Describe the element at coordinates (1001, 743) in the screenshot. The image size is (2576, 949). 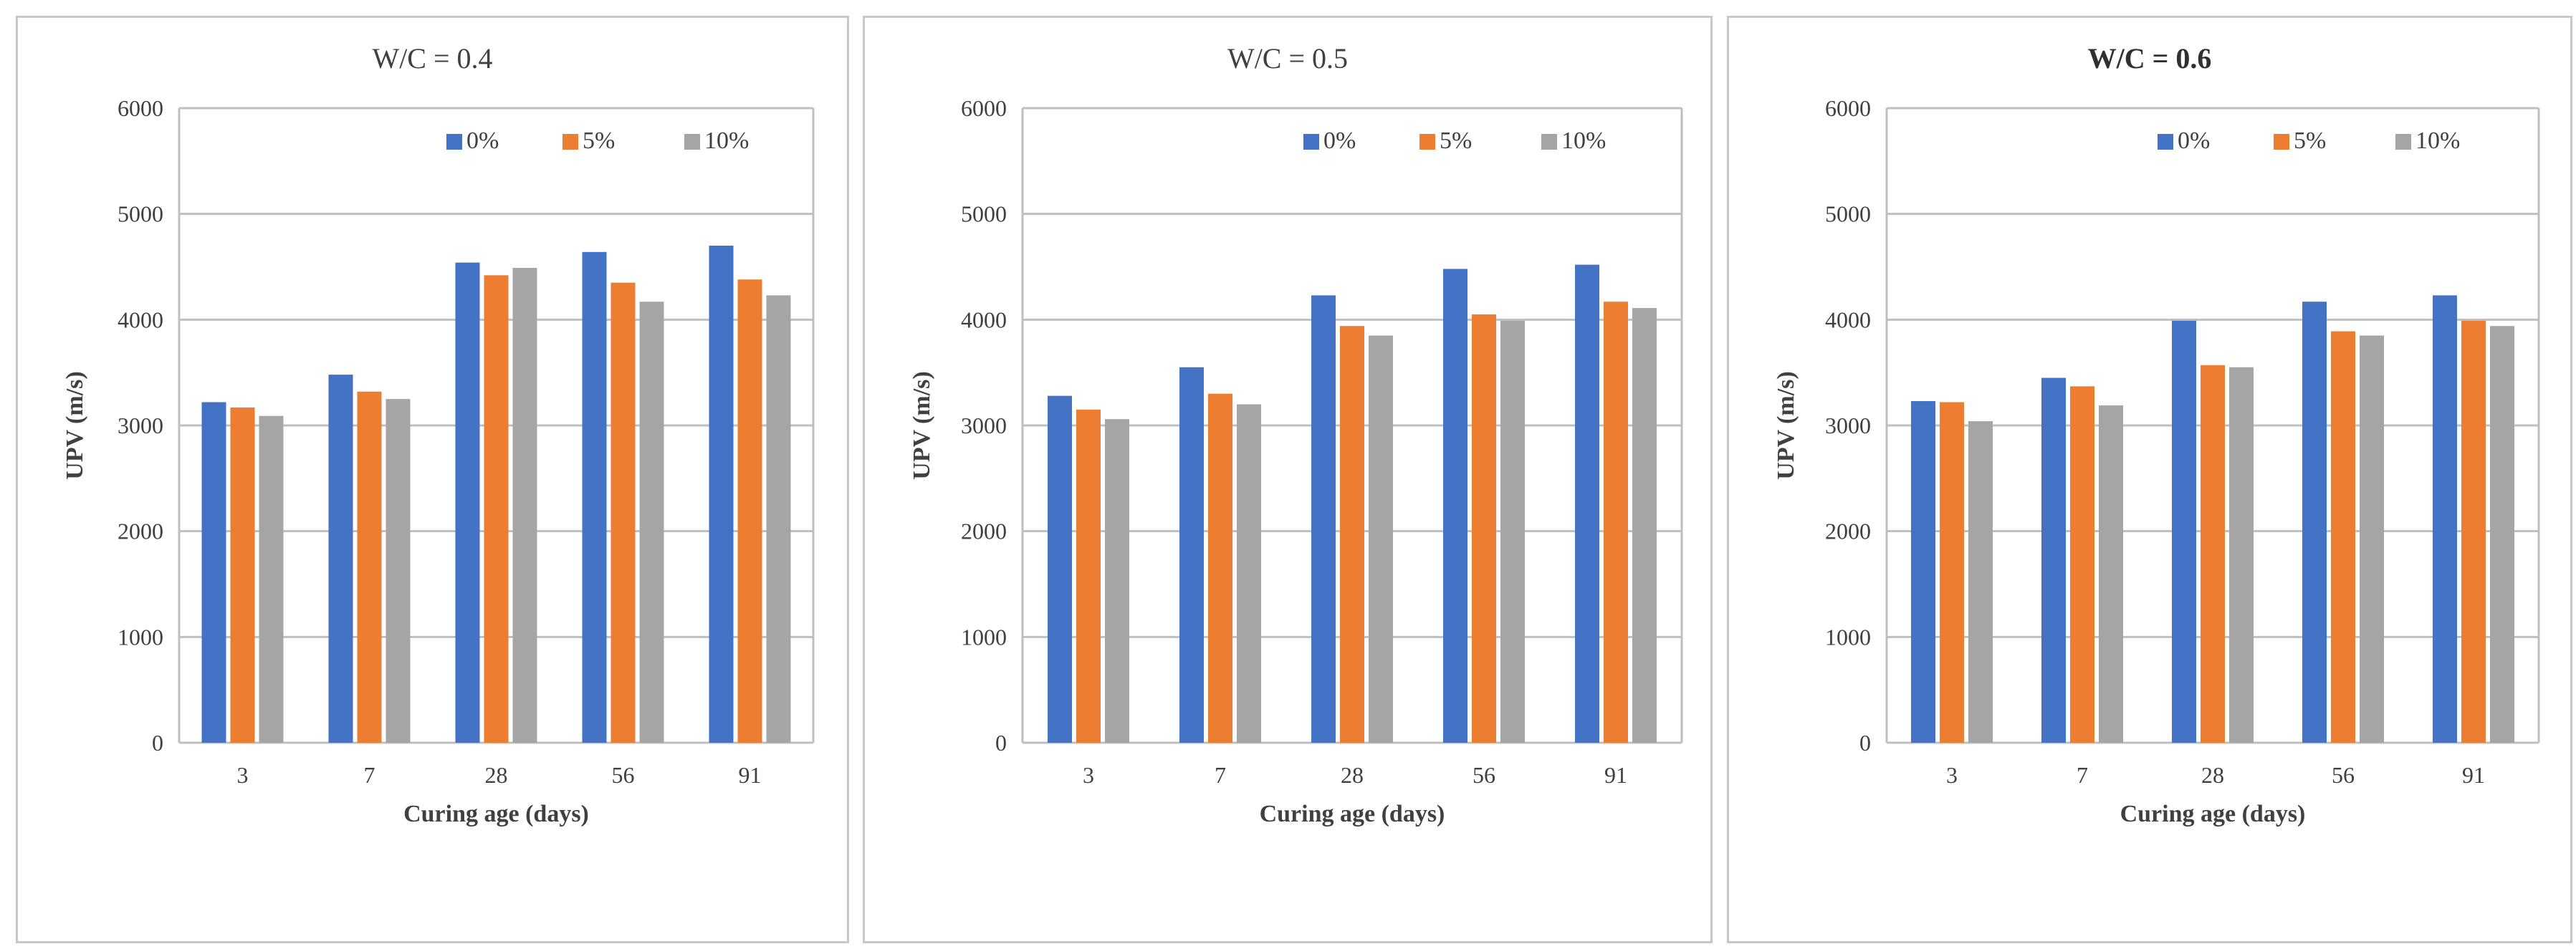
I see `y-tick-label: 0` at that location.